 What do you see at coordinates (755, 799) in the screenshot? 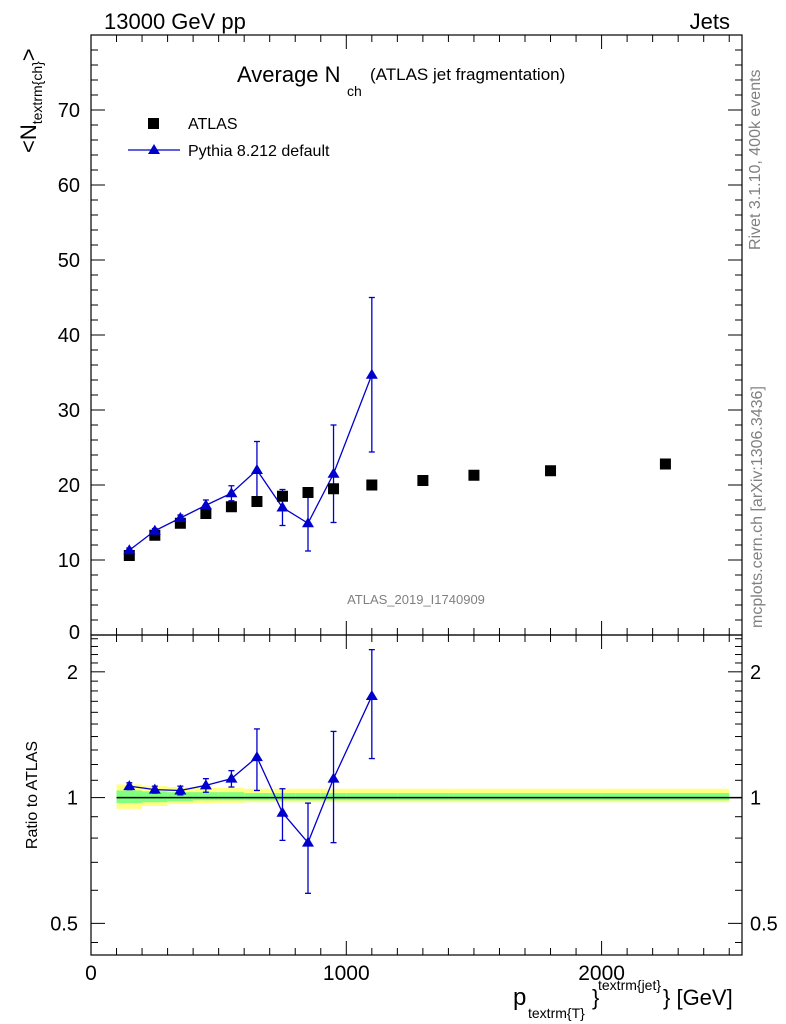
I see `ratio-y-tick-label-right: 1` at bounding box center [755, 799].